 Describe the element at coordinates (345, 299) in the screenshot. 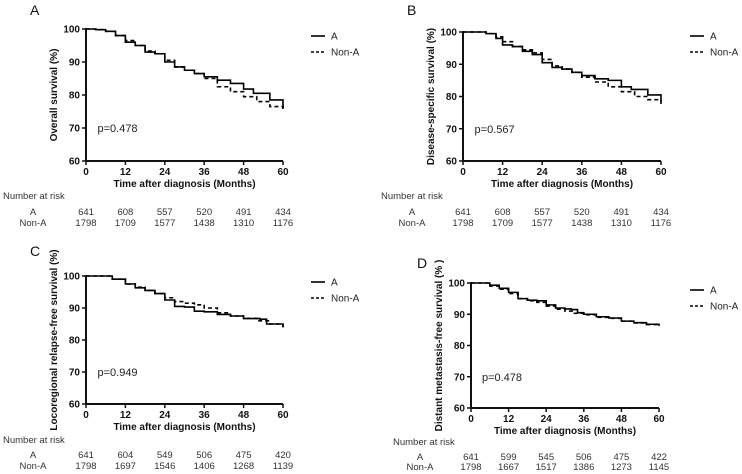

I see `legend-label: Non-A` at that location.